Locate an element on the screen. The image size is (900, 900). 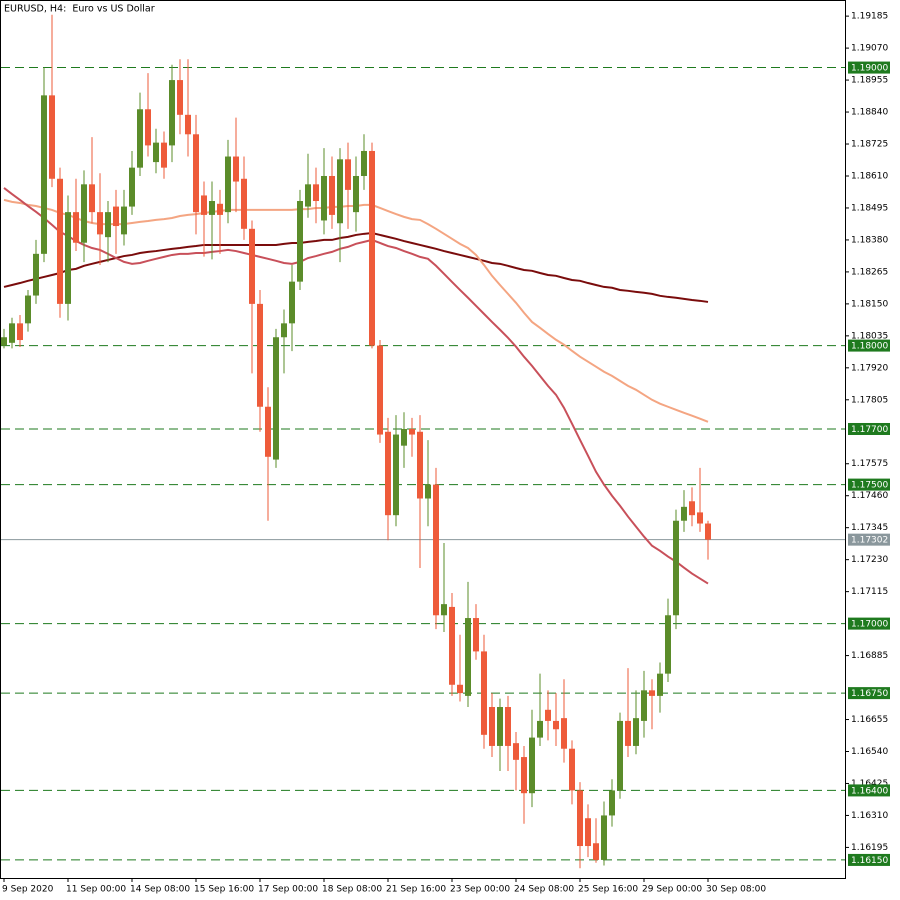
level-label: 1.19000 is located at coordinates (869, 69).